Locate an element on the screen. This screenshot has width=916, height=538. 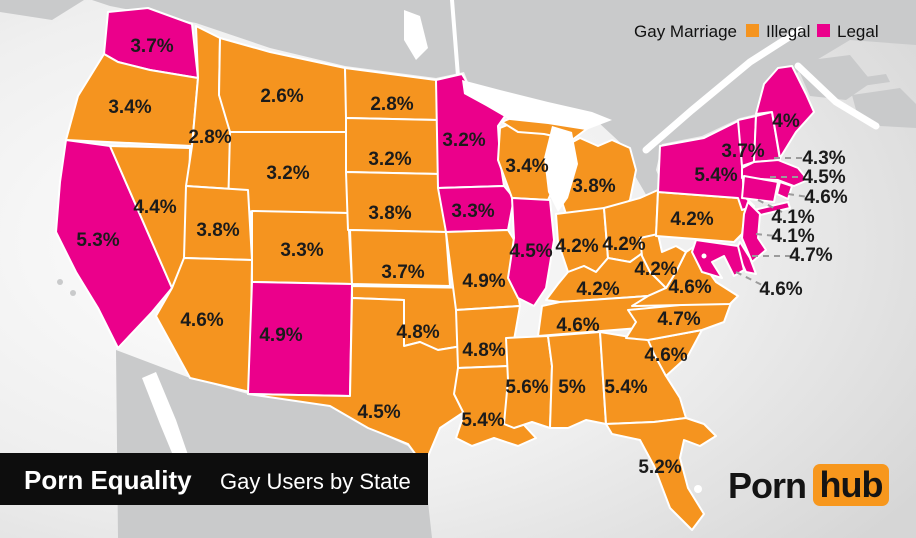
state-label-mississippi: 5.6% is located at coordinates (526, 387).